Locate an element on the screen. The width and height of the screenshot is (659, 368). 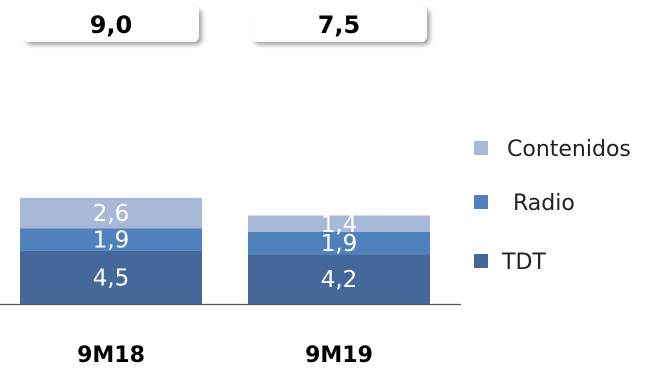
total-card-9m18 is located at coordinates (111, 24).